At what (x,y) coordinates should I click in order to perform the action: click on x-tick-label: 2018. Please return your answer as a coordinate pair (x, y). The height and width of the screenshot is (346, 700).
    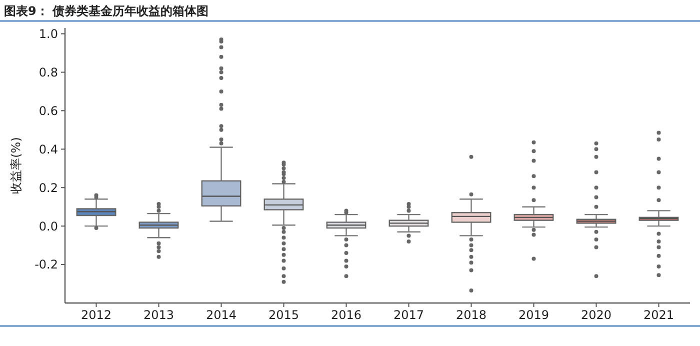
    Looking at the image, I should click on (471, 315).